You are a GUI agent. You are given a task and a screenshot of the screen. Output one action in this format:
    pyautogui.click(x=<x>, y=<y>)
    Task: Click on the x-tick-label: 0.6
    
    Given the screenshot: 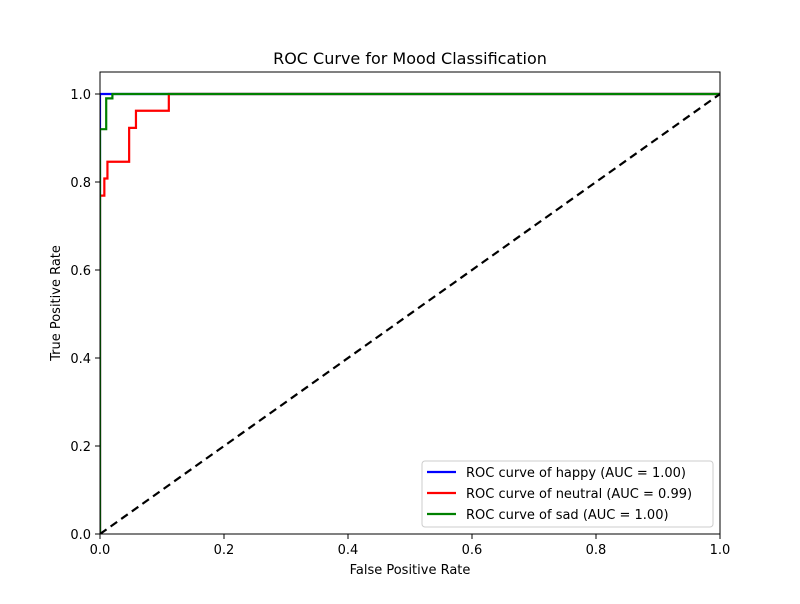 What is the action you would take?
    pyautogui.click(x=472, y=550)
    